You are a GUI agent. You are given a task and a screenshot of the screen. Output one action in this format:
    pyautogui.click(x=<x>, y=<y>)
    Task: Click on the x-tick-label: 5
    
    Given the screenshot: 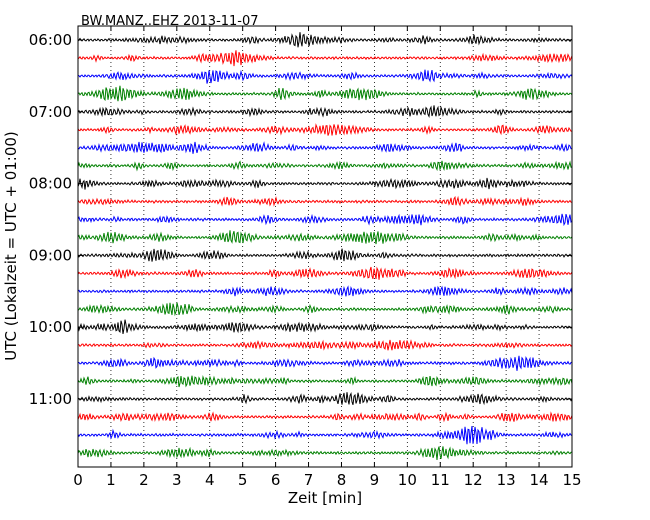 What is the action you would take?
    pyautogui.click(x=243, y=480)
    